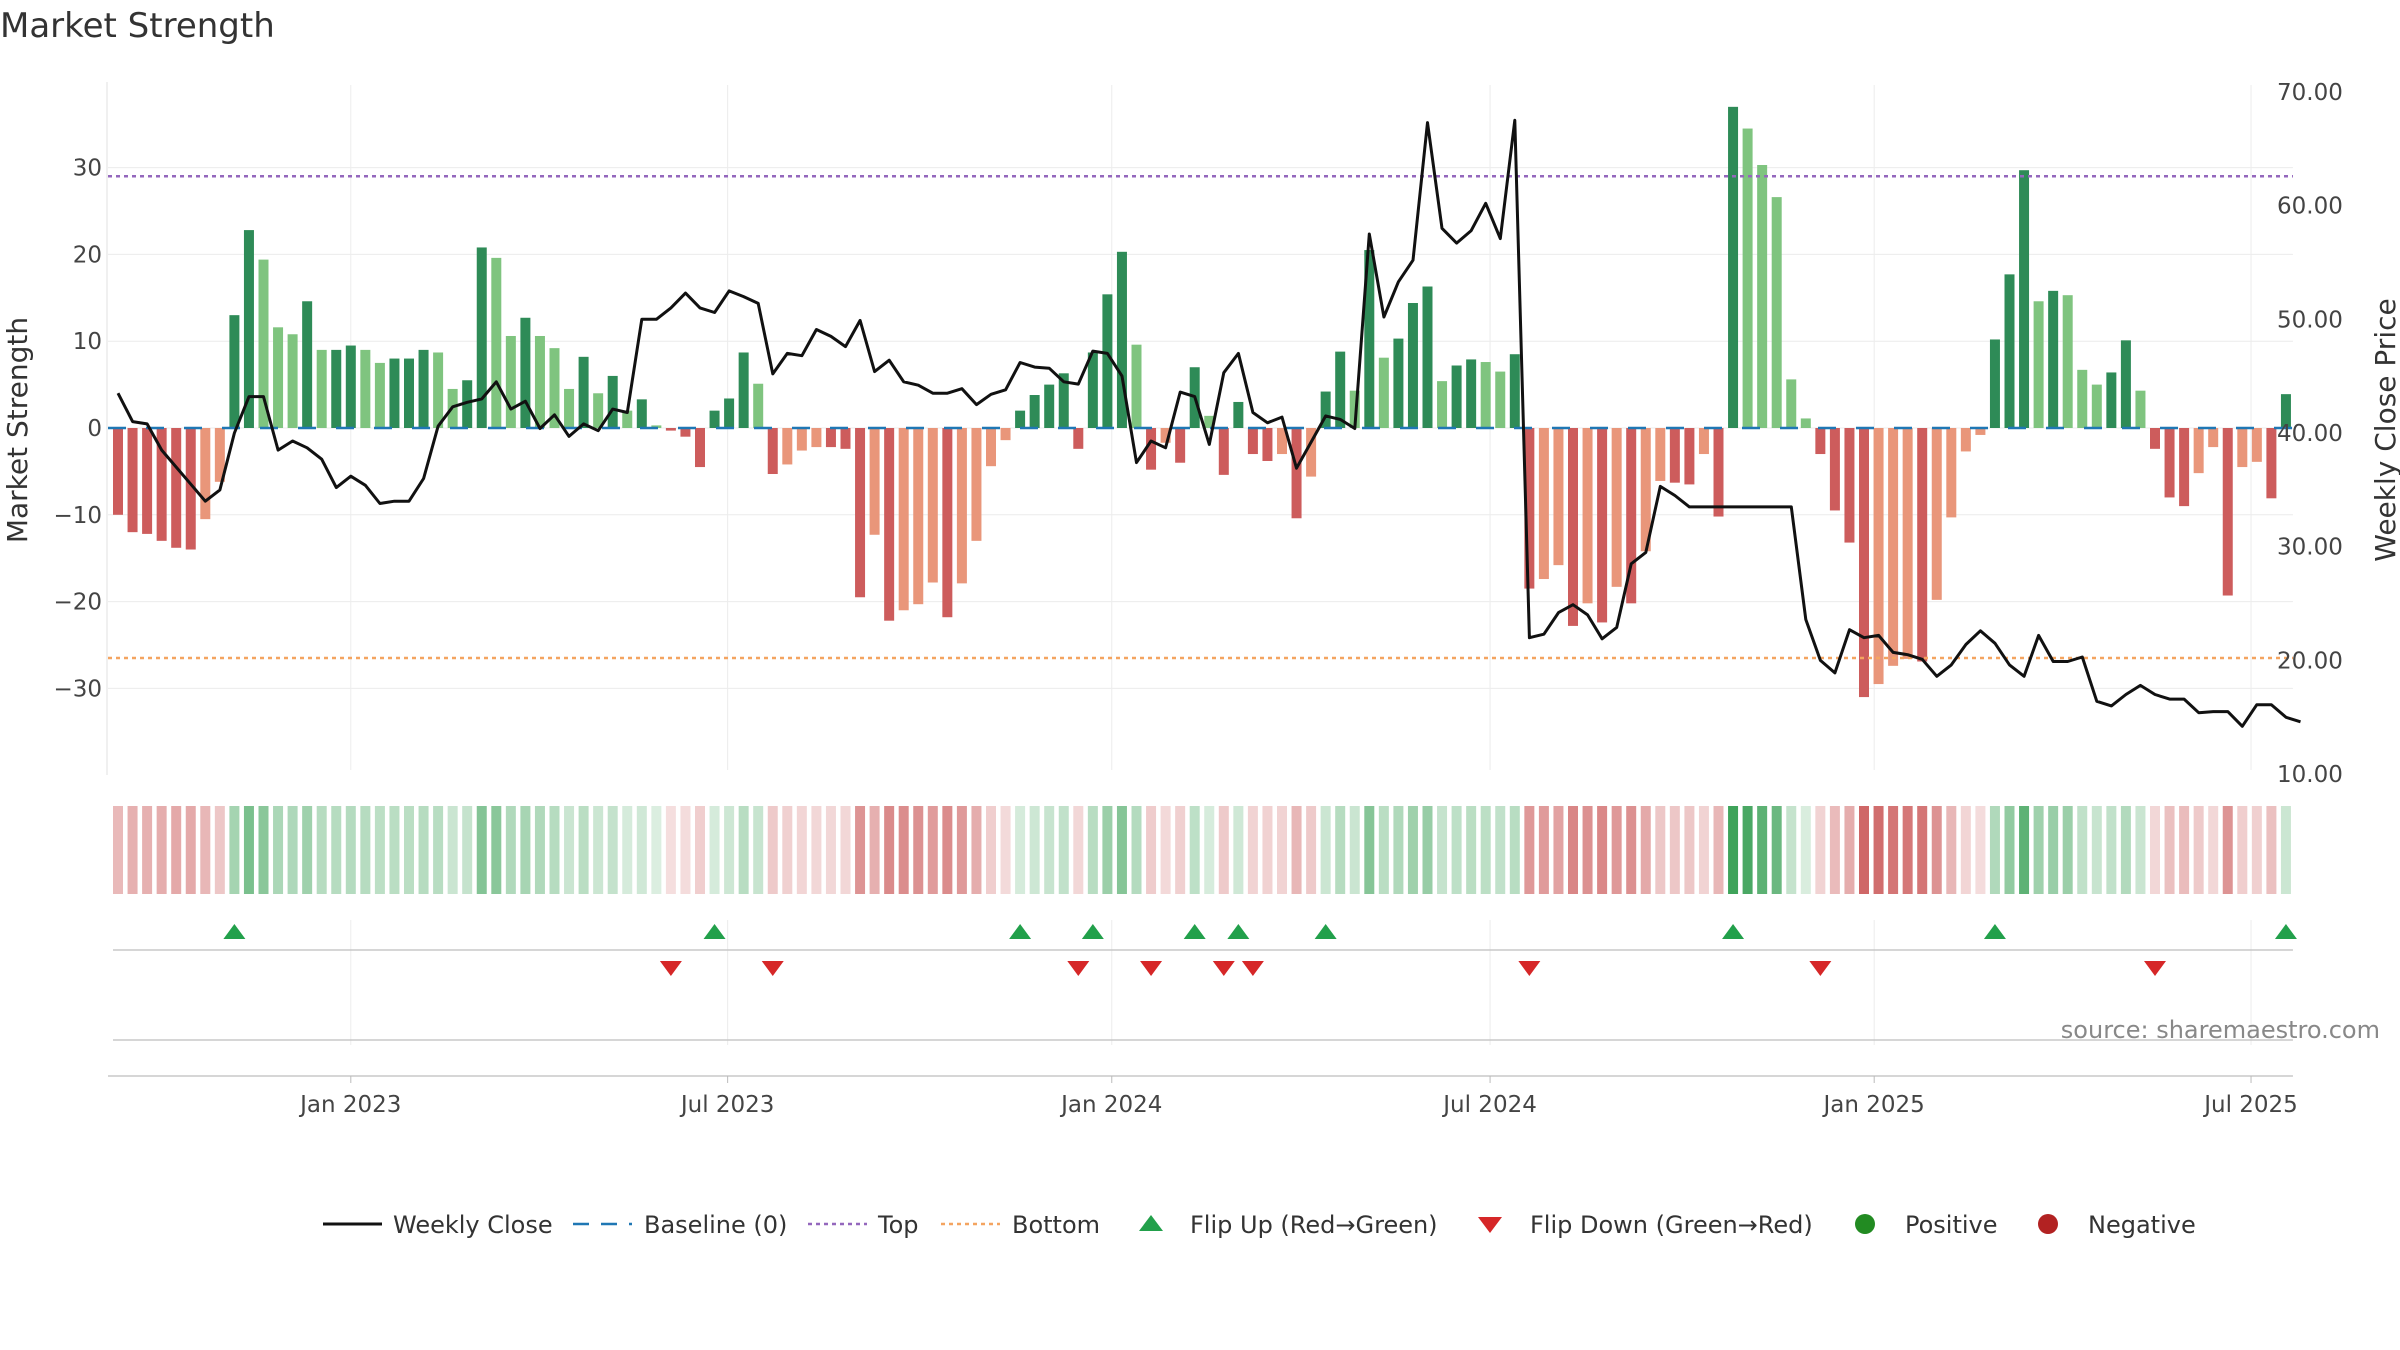 Image resolution: width=2400 pixels, height=1350 pixels. What do you see at coordinates (2310, 775) in the screenshot?
I see `right-tick-label: 10.00` at bounding box center [2310, 775].